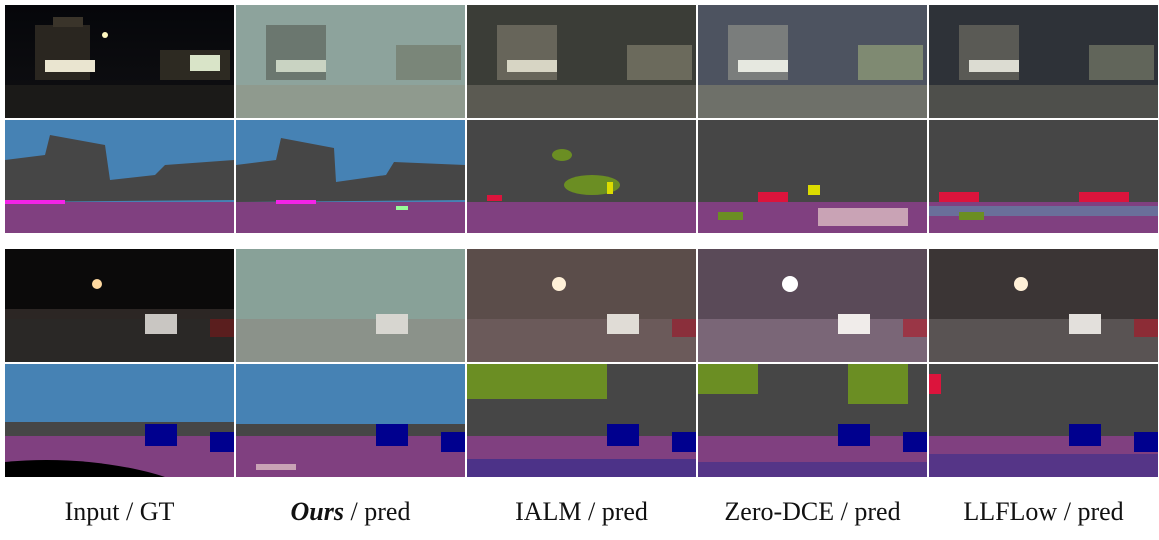  What do you see at coordinates (119, 511) in the screenshot?
I see `caption-input-gt: Input / GT` at bounding box center [119, 511].